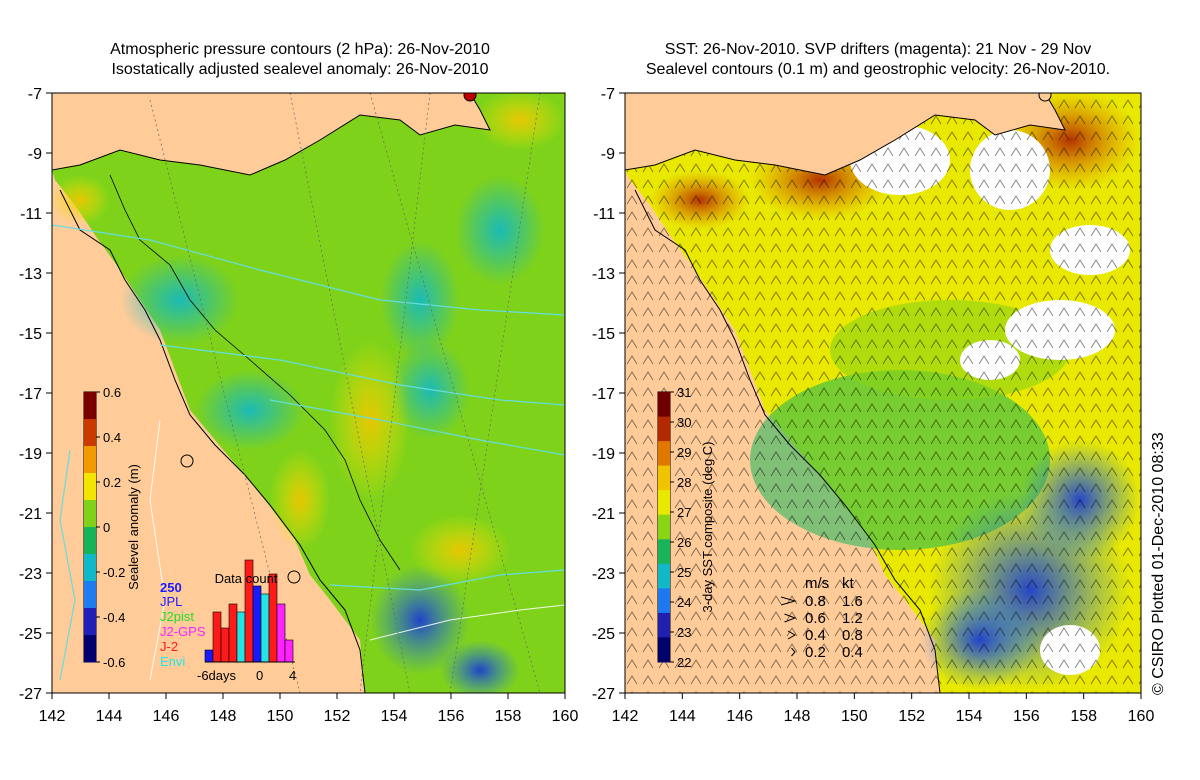 The image size is (1200, 780). I want to click on right-colorbar-tick-label: 26, so click(684, 542).